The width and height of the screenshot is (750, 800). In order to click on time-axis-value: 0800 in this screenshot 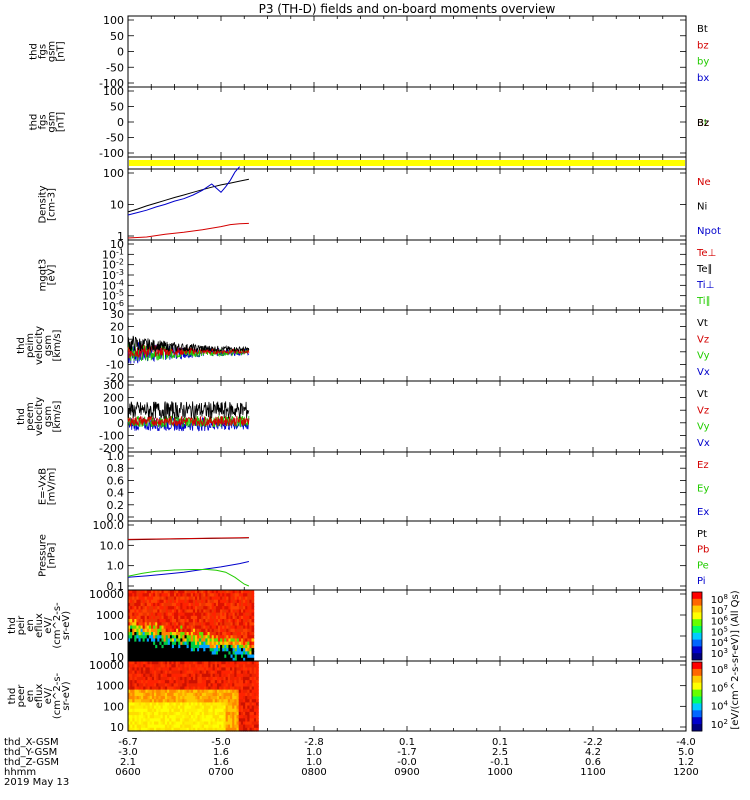, I will do `click(313, 772)`.